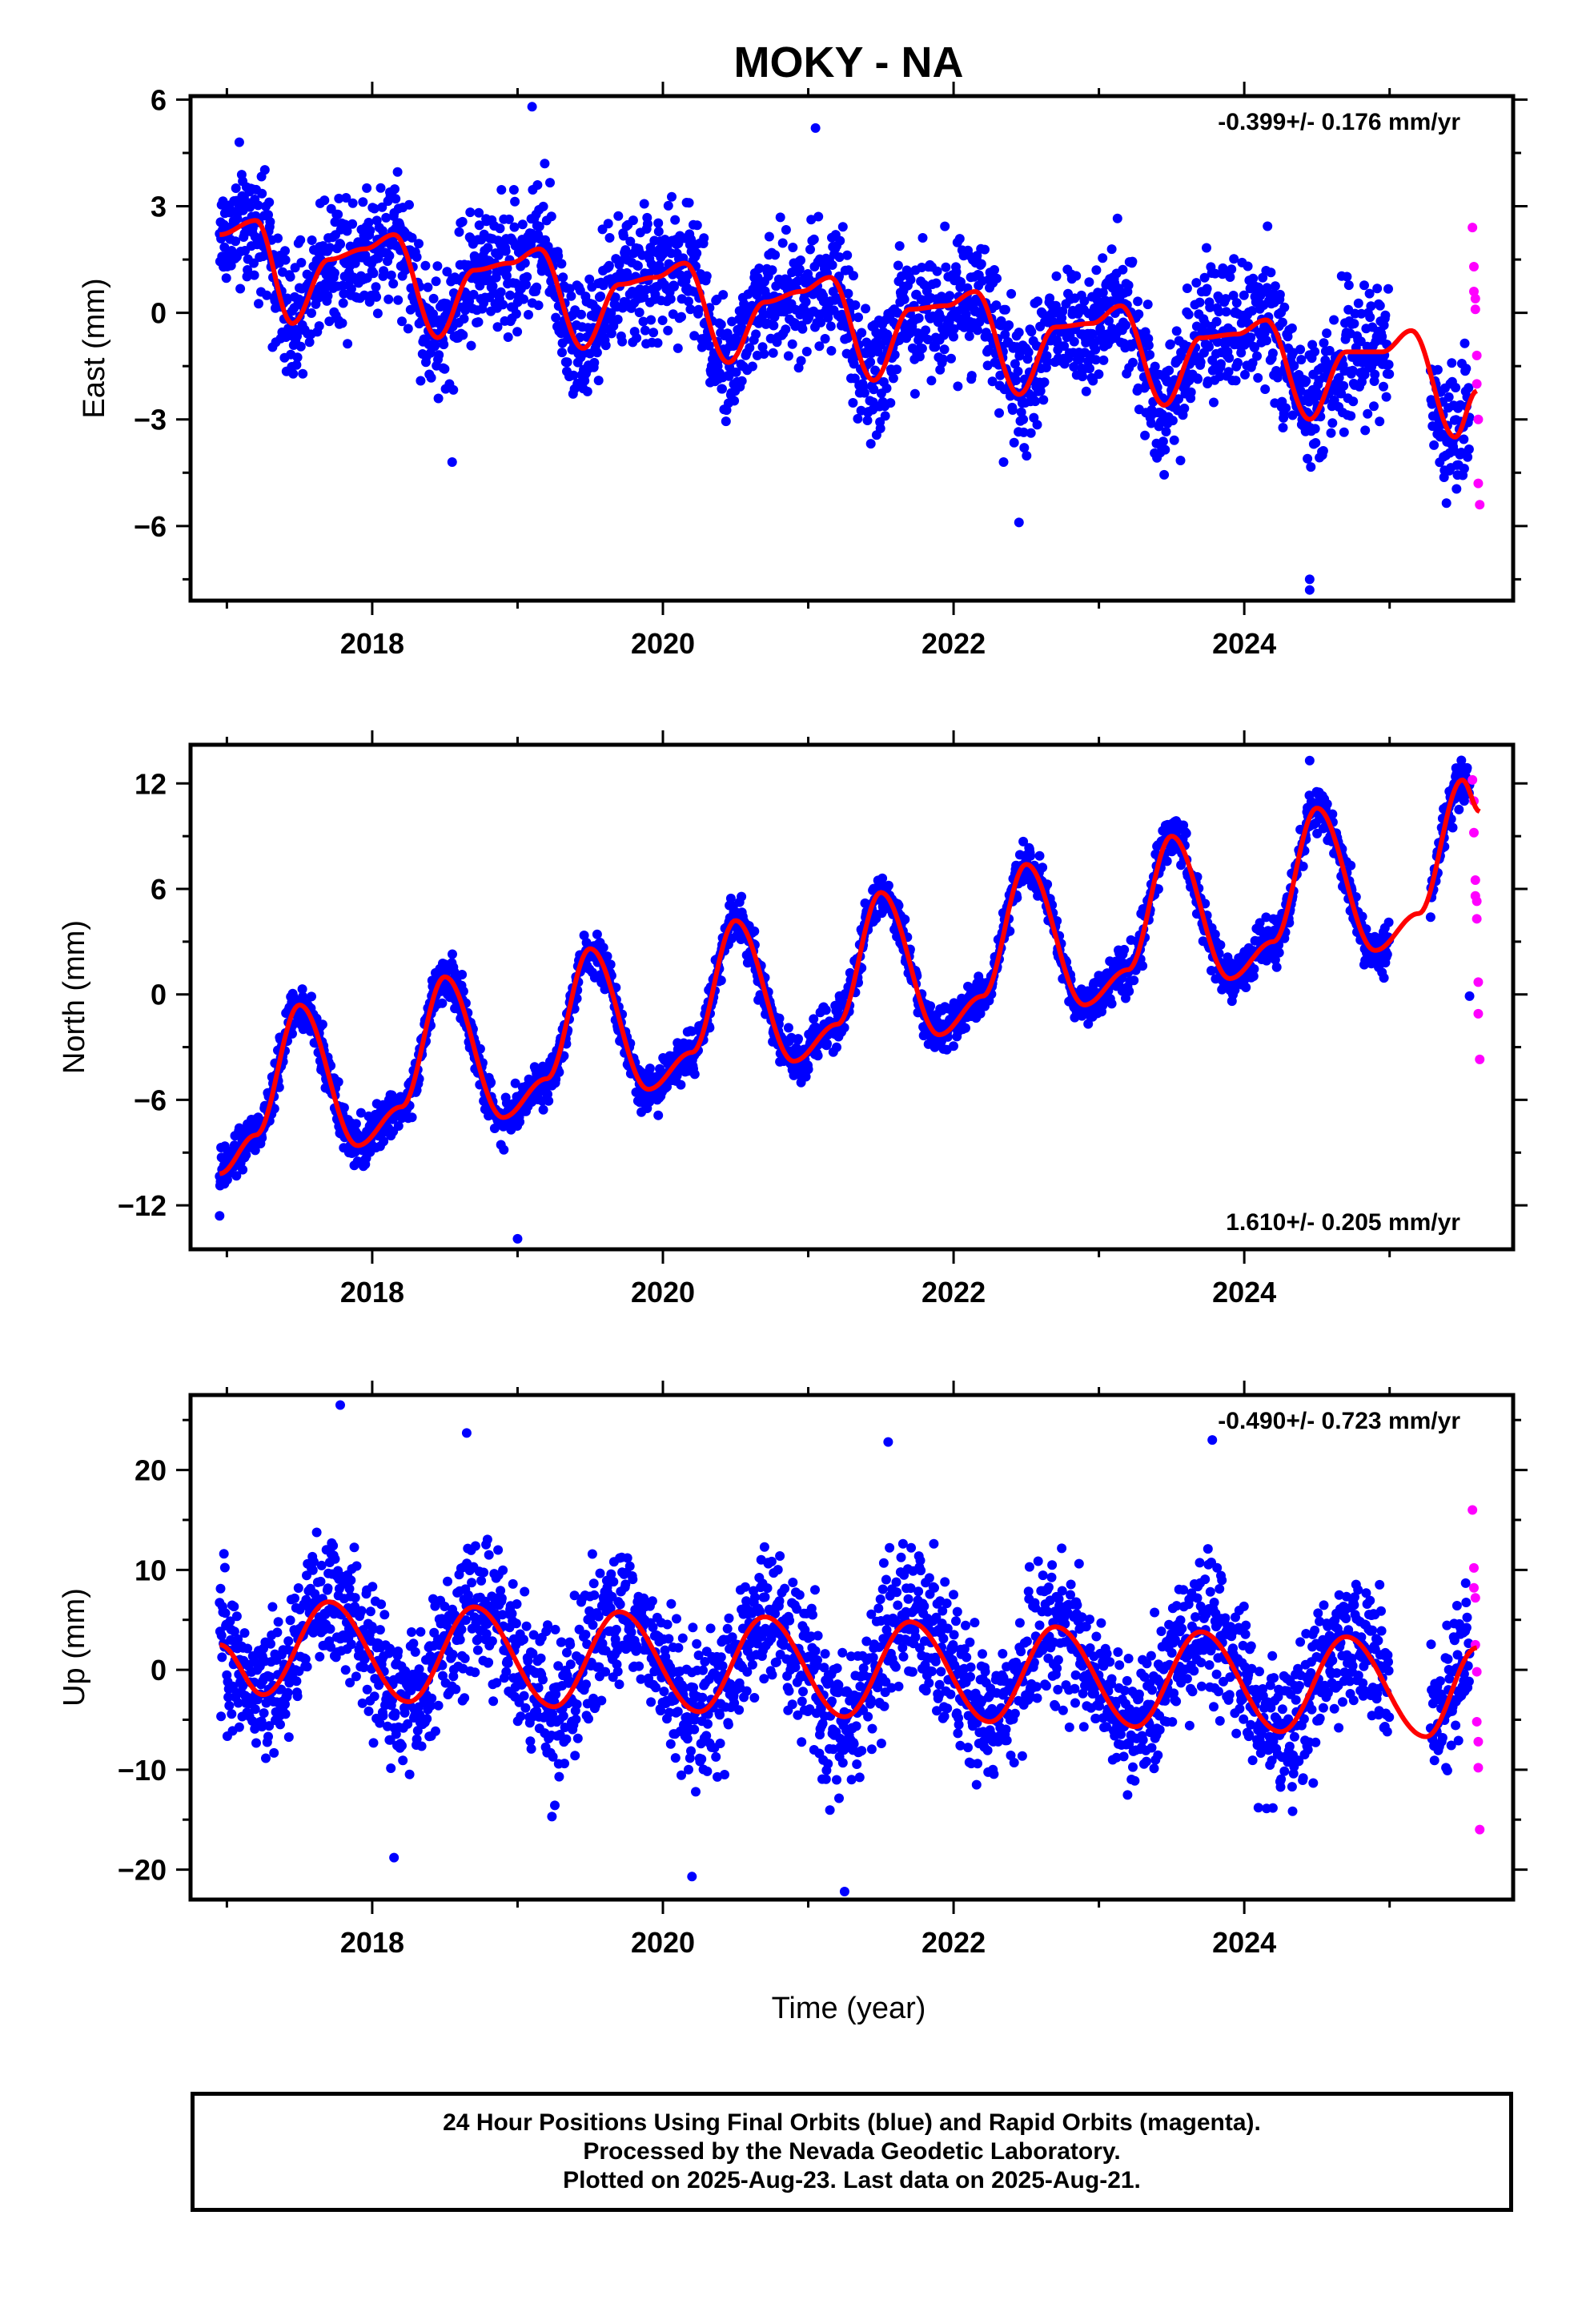 This screenshot has height=2324, width=1582. Describe the element at coordinates (848, 329) in the screenshot. I see `east-model-curve` at that location.